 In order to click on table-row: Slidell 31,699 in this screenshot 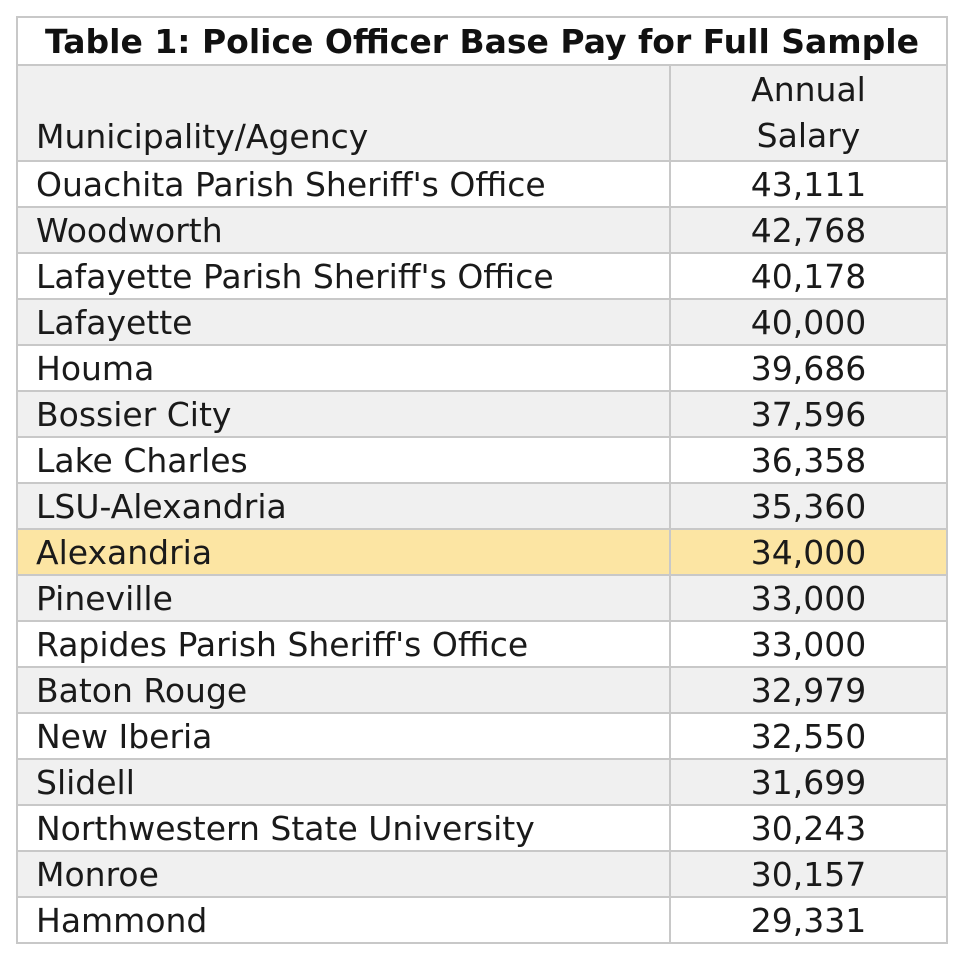, I will do `click(482, 782)`.